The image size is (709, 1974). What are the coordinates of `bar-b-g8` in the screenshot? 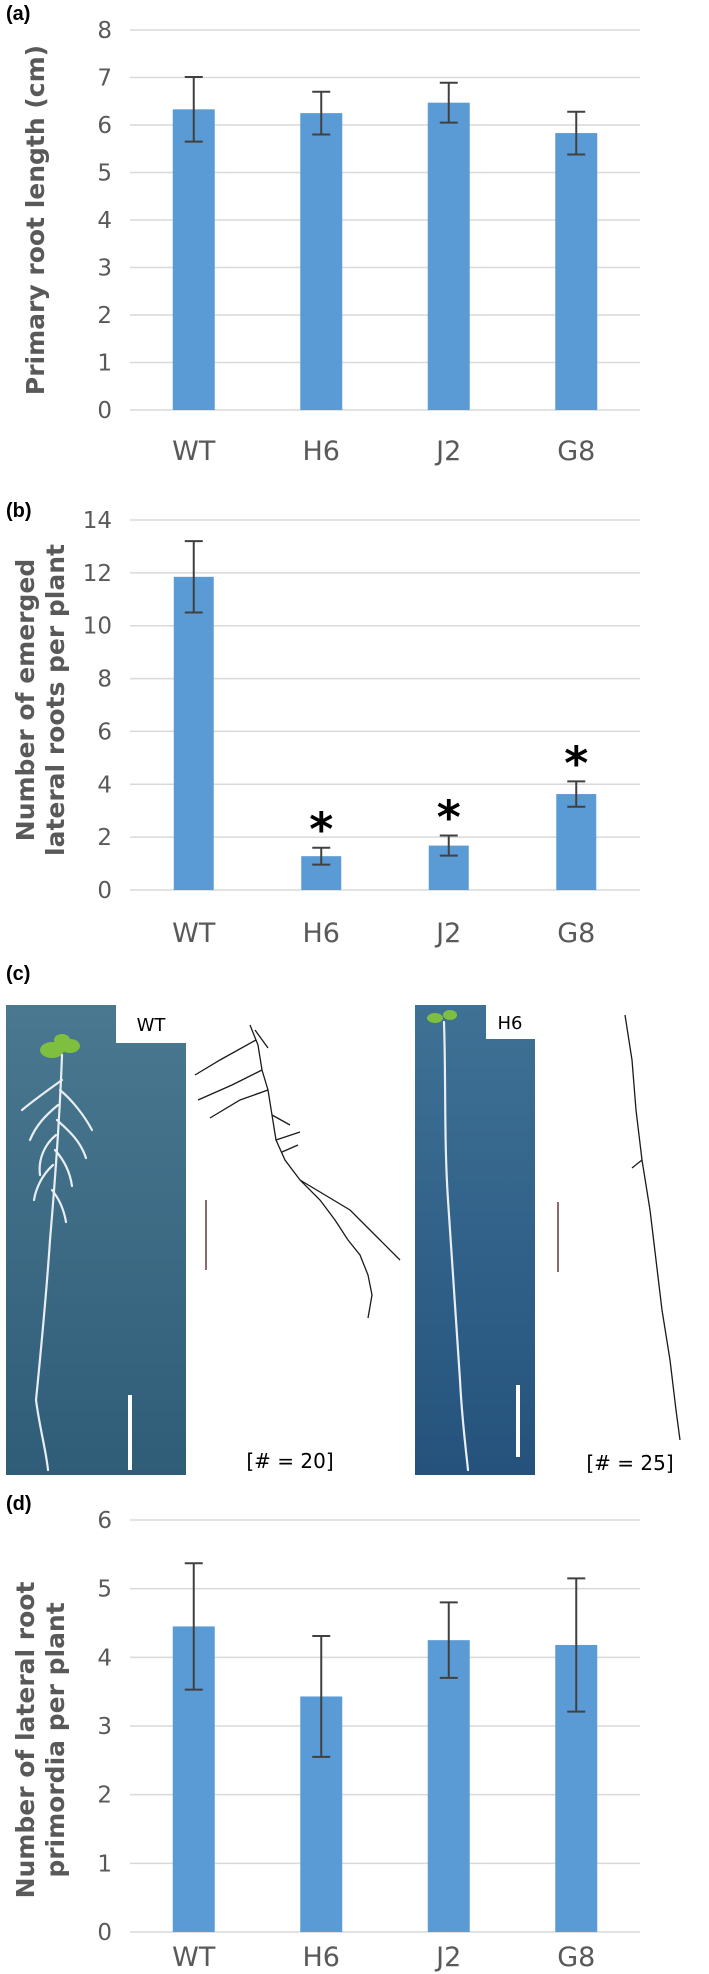 It's located at (576, 842).